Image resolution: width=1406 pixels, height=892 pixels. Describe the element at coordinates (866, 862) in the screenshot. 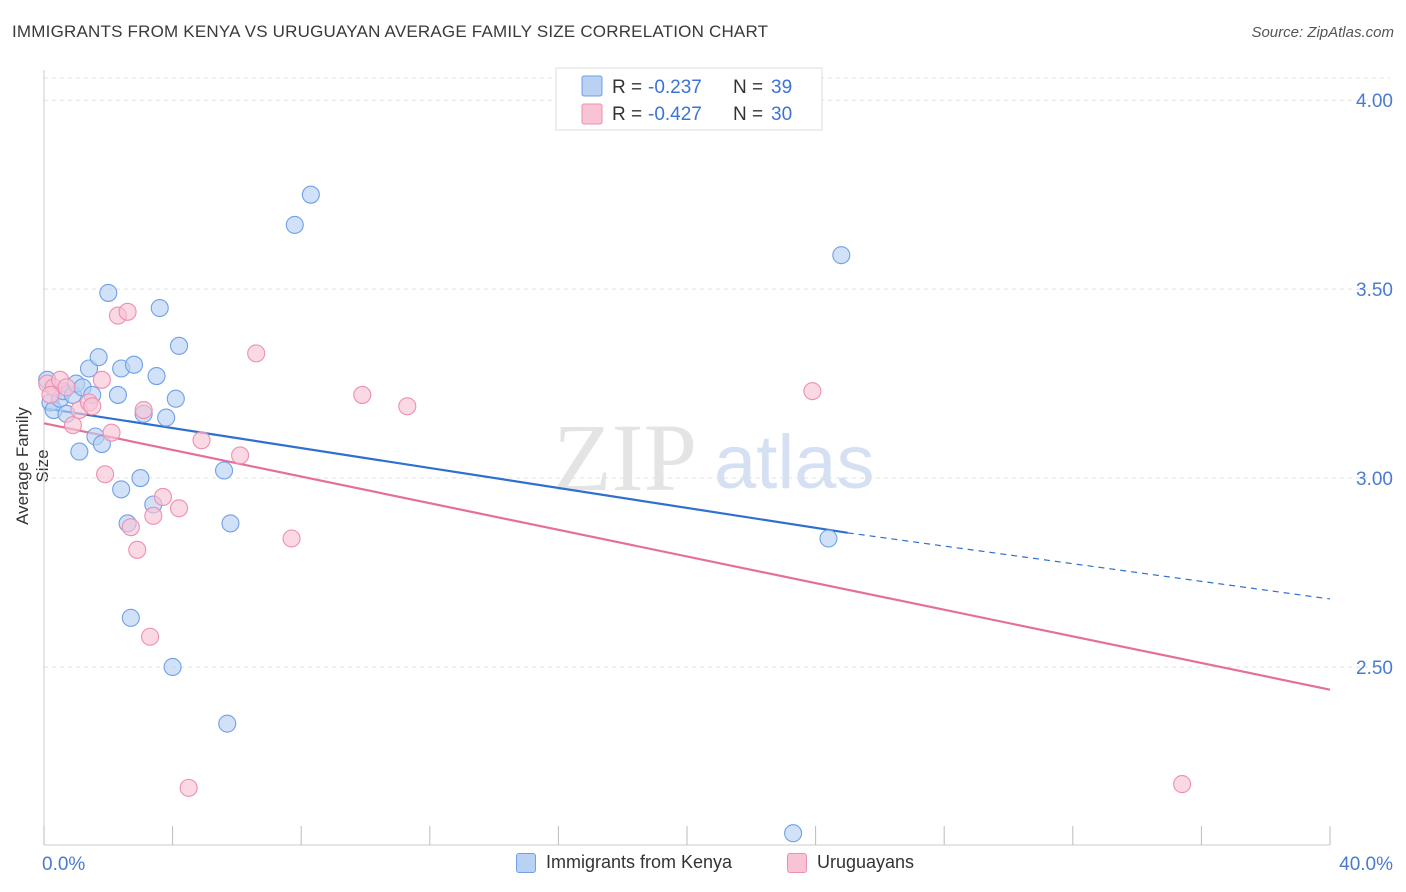

I see `legend-label-uruguayans: Uruguayans` at that location.